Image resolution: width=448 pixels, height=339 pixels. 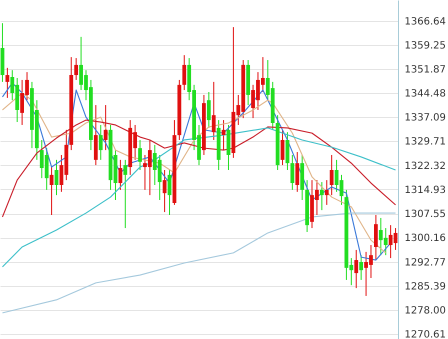 I want to click on y-tick-label: 1351.87, so click(x=425, y=70).